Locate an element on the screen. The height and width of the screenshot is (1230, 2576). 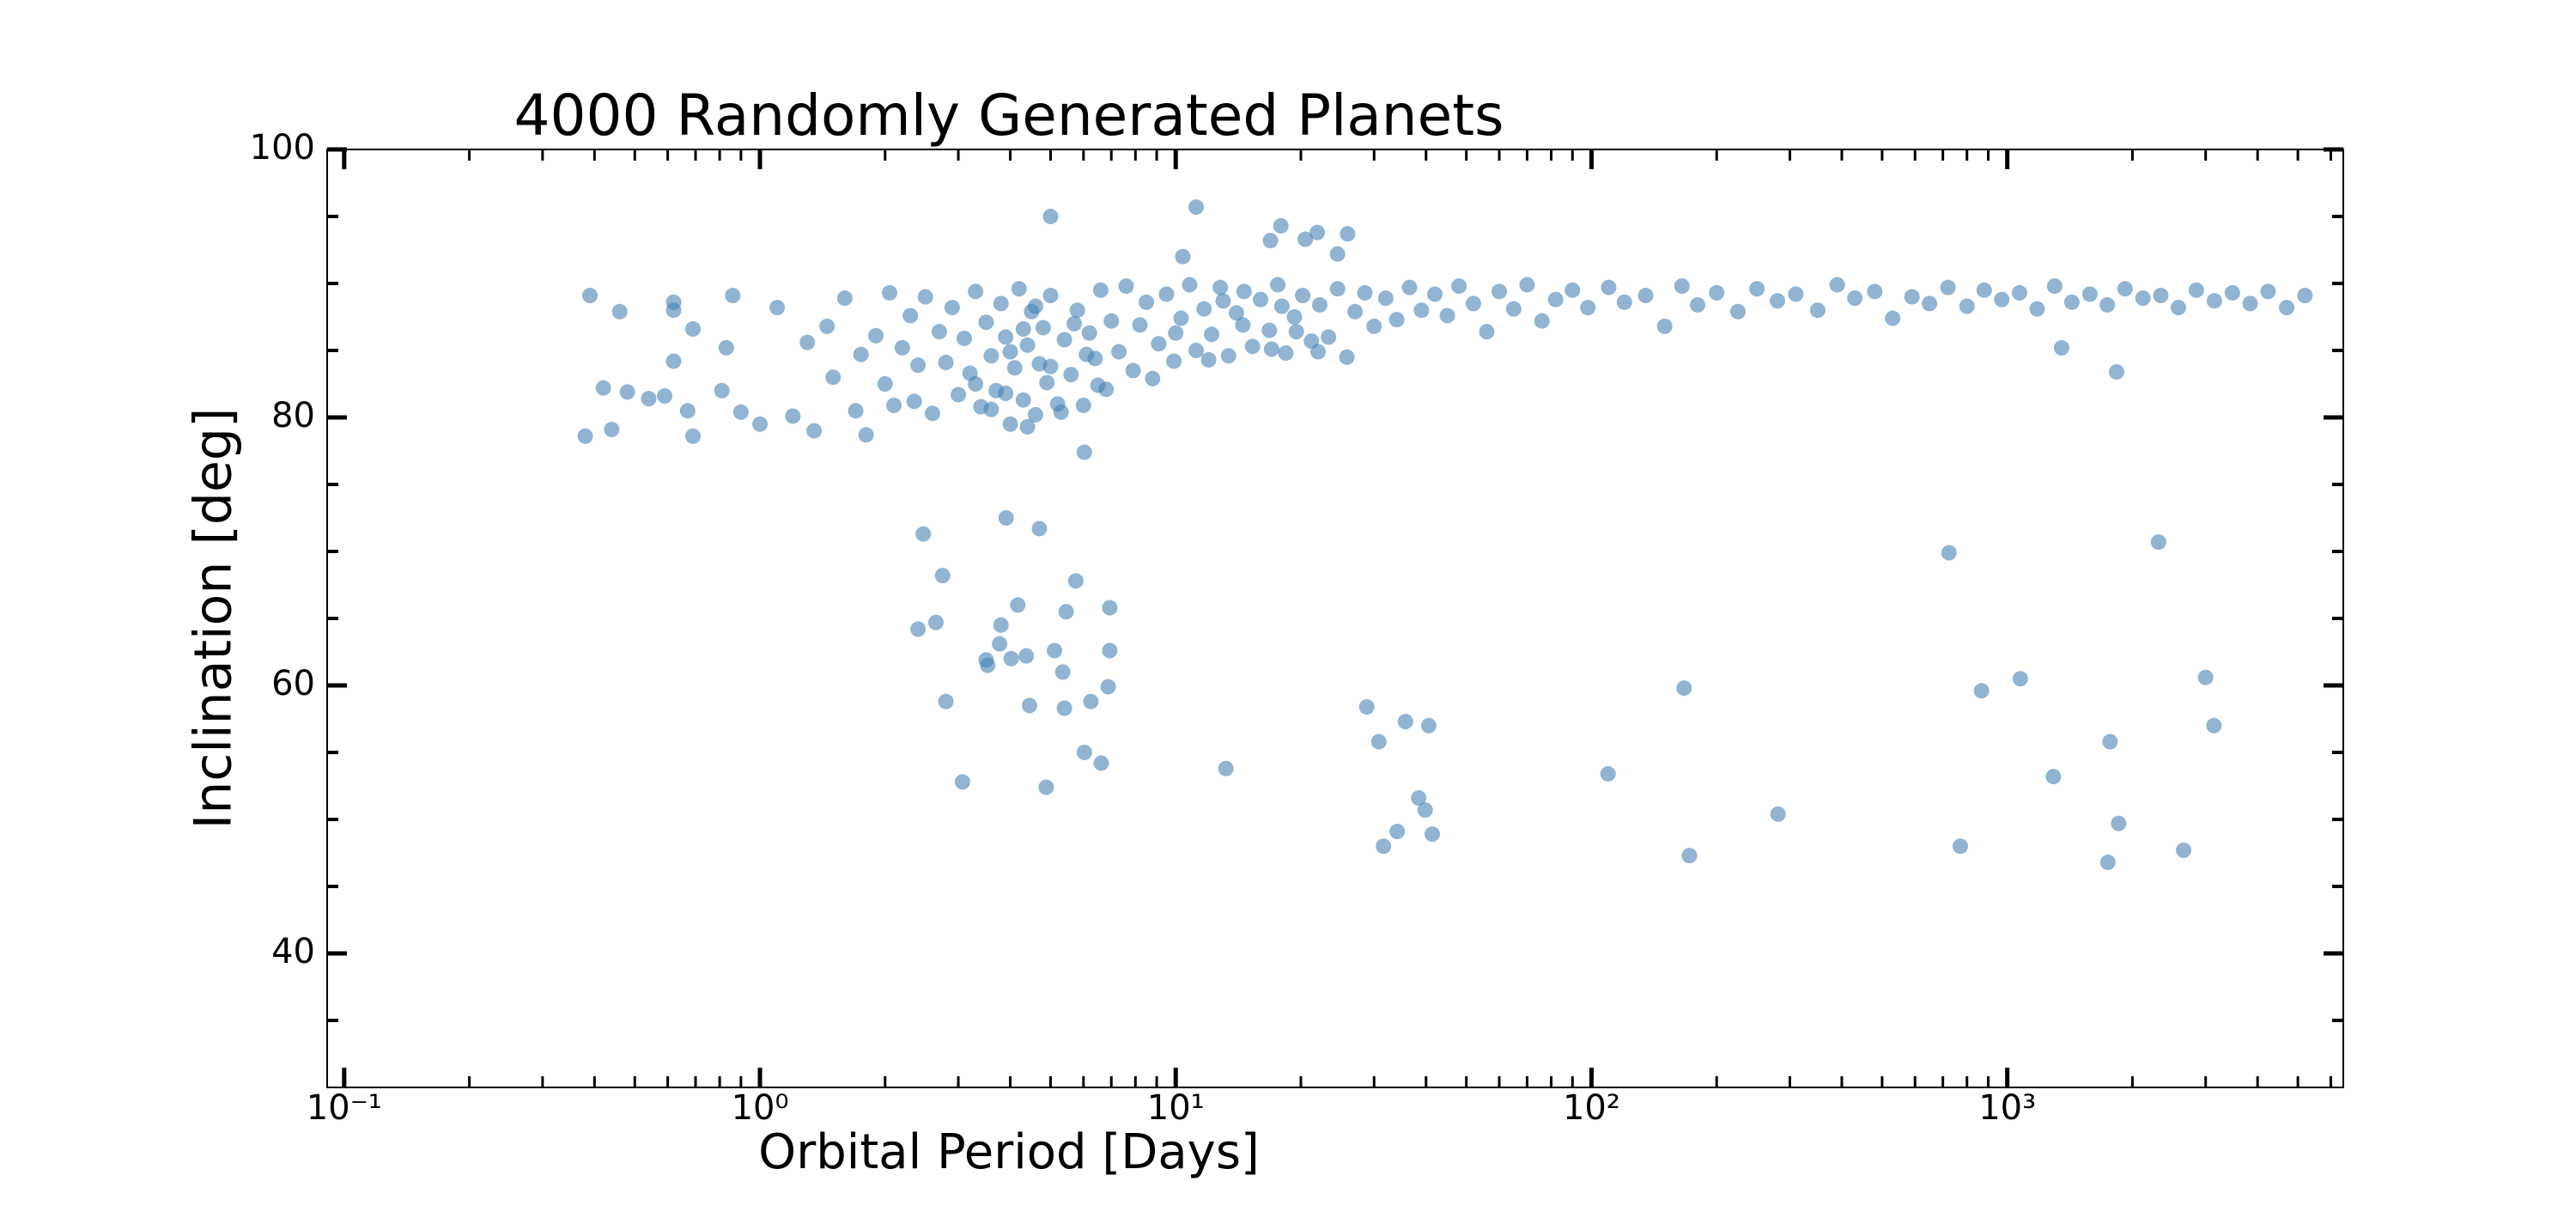
chart-title: 4000 Randomly Generated Planets is located at coordinates (1009, 115).